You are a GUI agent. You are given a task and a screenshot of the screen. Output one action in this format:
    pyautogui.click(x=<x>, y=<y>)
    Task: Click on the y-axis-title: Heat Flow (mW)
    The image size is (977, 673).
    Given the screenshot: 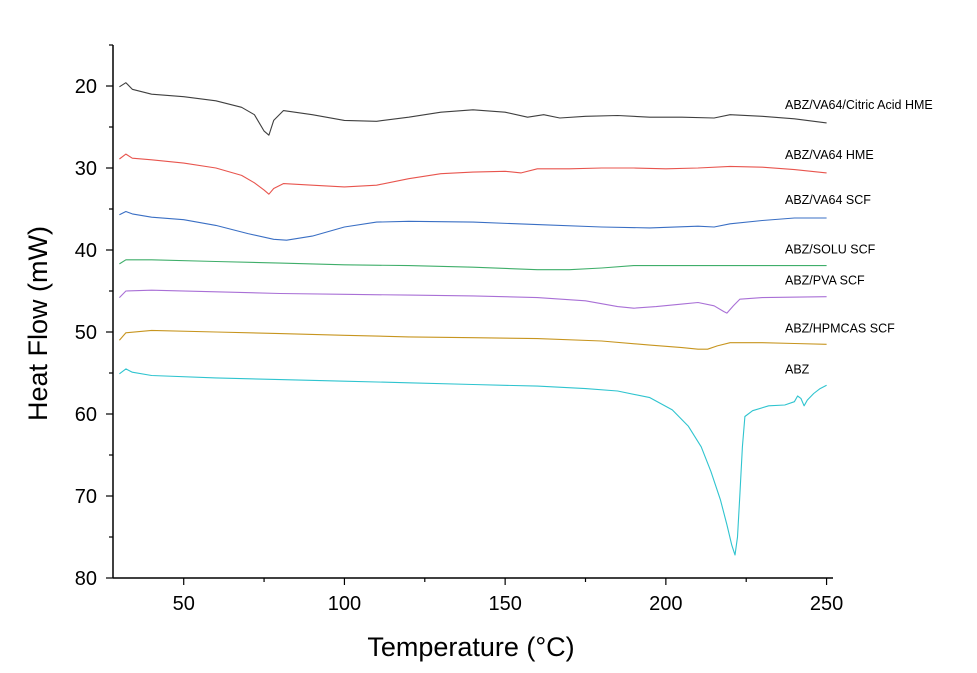 What is the action you would take?
    pyautogui.click(x=38, y=323)
    